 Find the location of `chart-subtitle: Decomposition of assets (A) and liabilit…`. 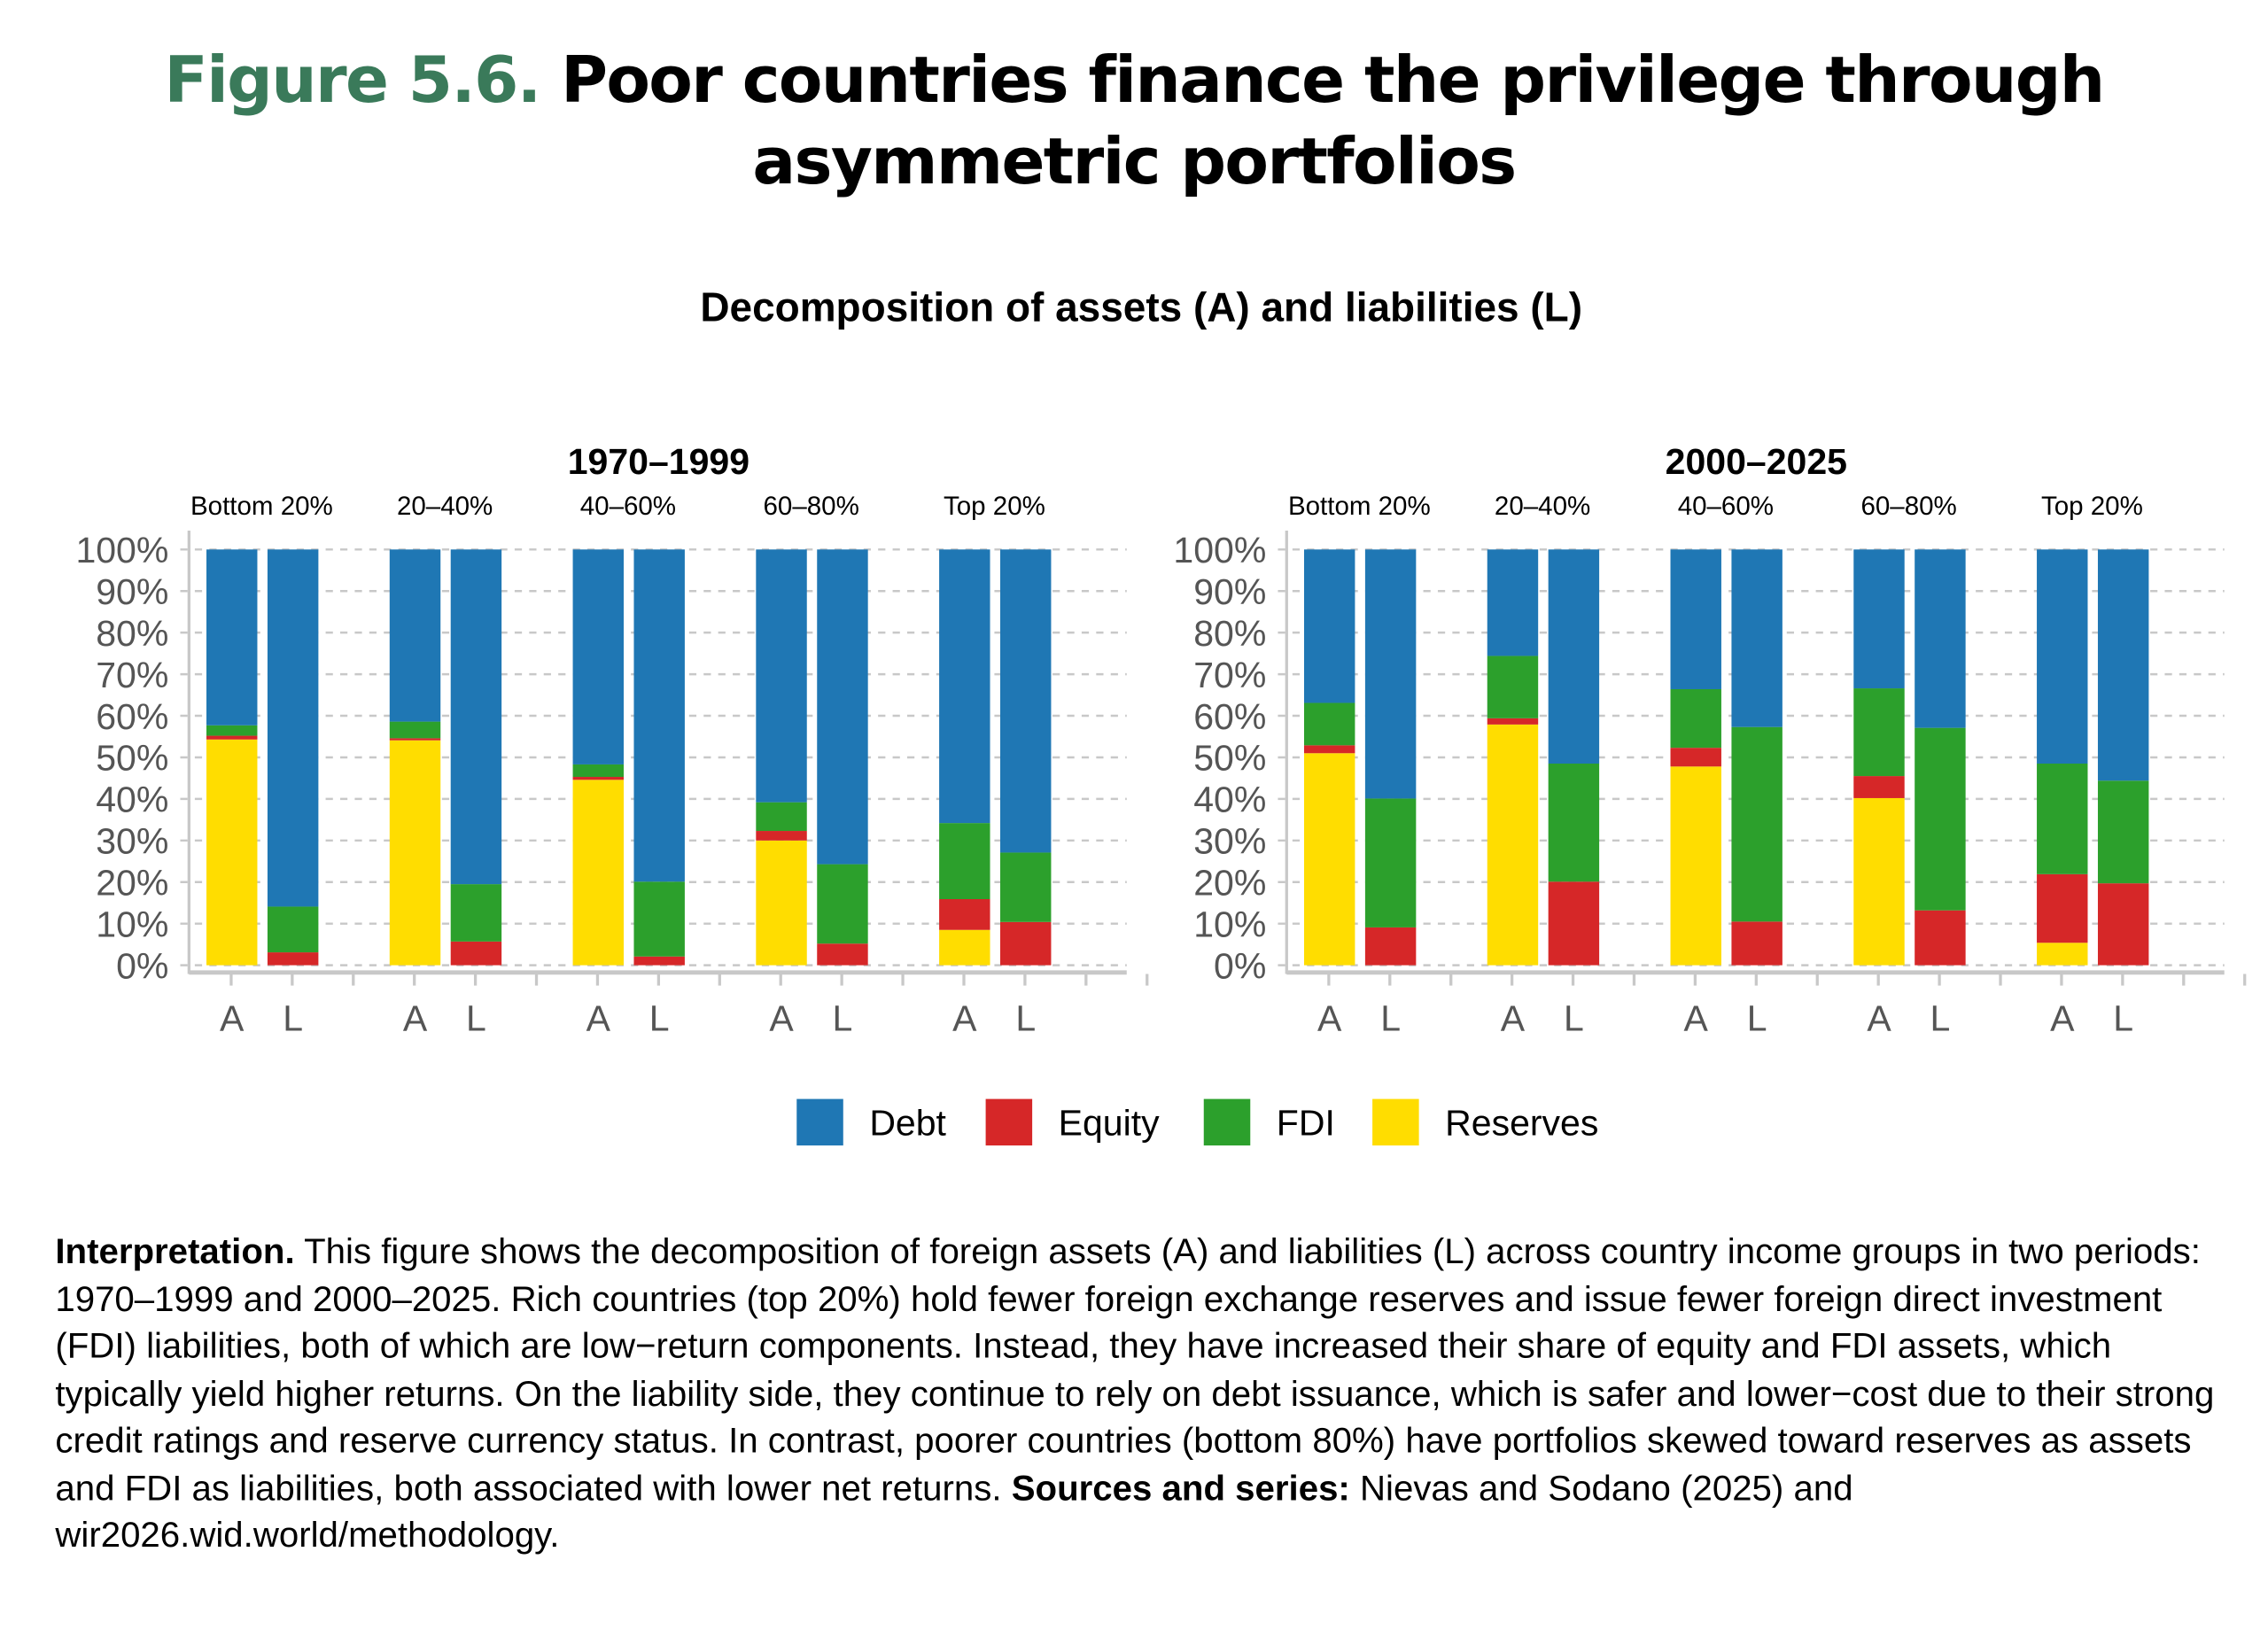

chart-subtitle: Decomposition of assets (A) and liabilit… is located at coordinates (1141, 307).